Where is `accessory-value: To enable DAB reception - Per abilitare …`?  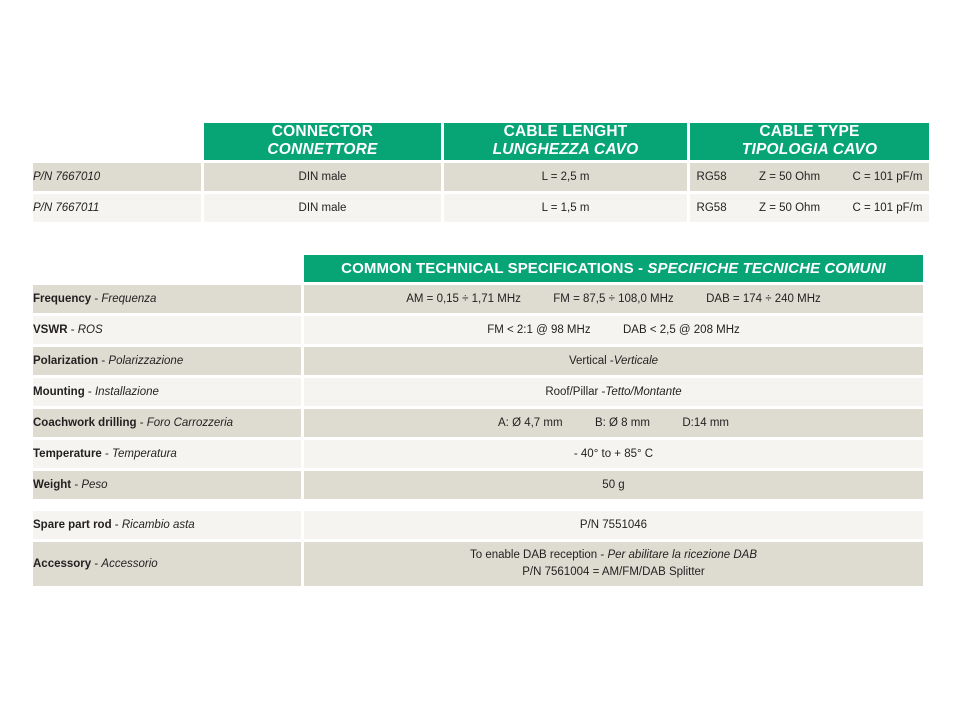 accessory-value: To enable DAB reception - Per abilitare … is located at coordinates (613, 564).